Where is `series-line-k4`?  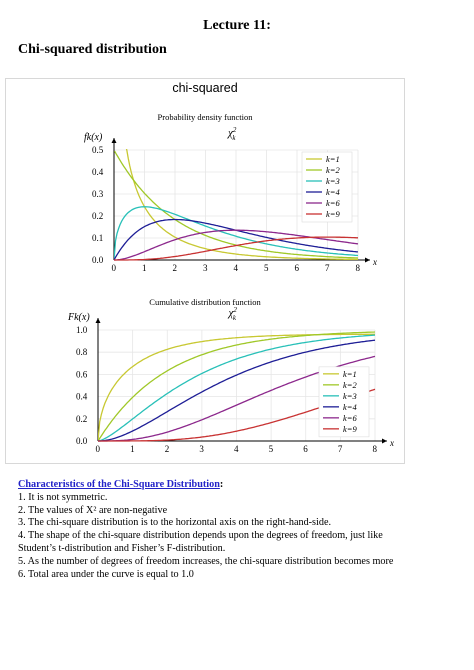
series-line-k4 is located at coordinates (237, 390).